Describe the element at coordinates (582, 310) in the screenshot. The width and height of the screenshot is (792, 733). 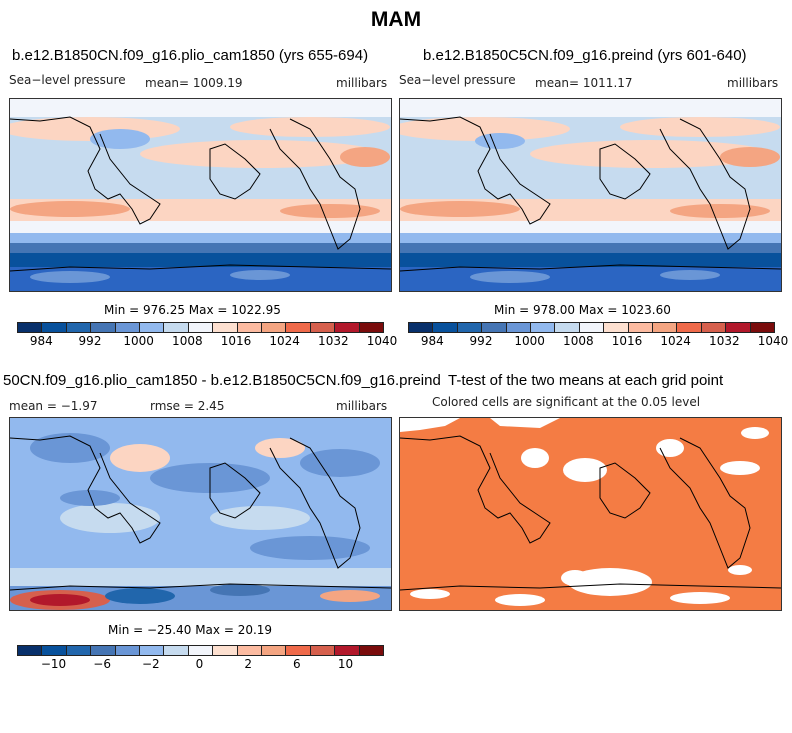
I see `panel2-minmax: Min = 978.00 Max = 1023.60` at that location.